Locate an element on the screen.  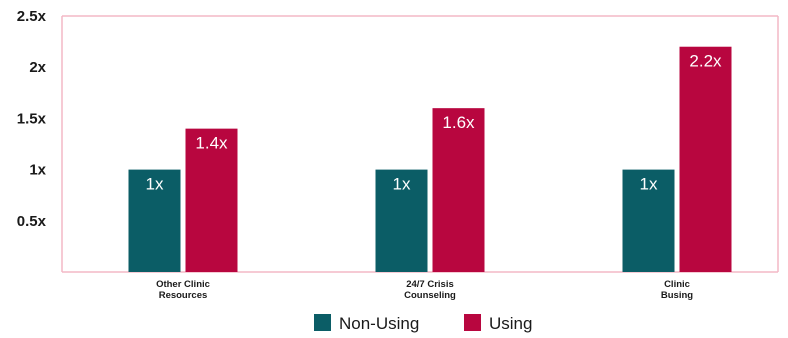
x-category-label: Clinic Busing is located at coordinates (677, 290).